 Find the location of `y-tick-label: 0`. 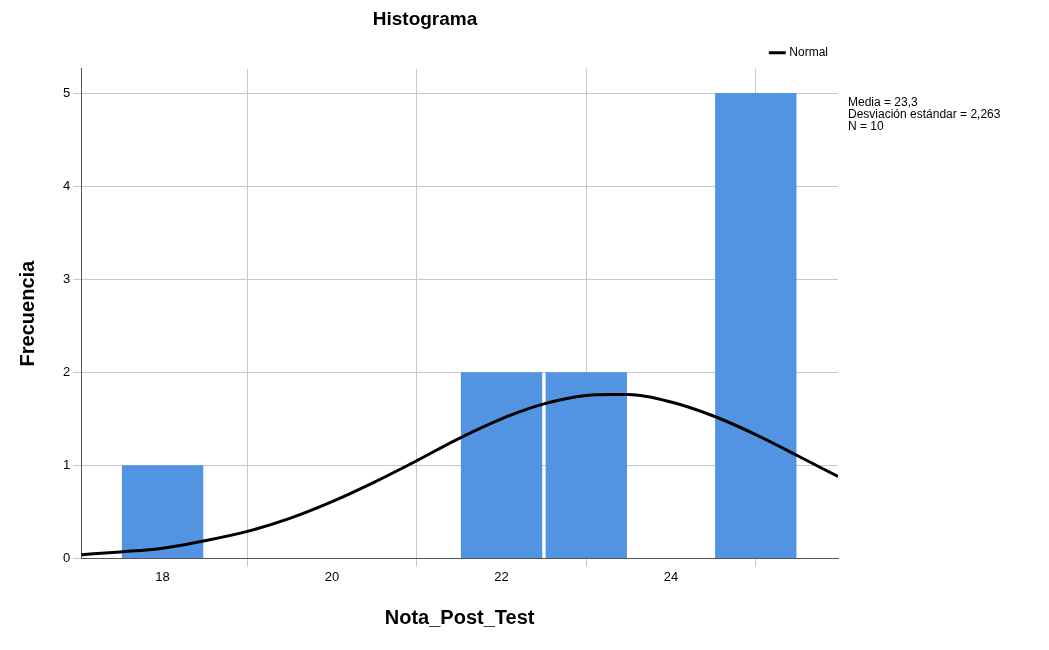

y-tick-label: 0 is located at coordinates (67, 557).